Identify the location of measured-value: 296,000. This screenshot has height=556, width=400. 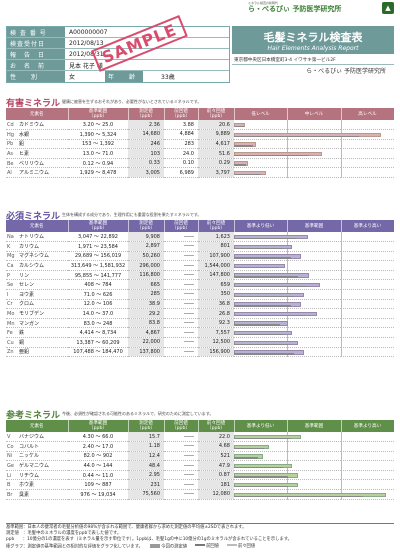
(146, 265).